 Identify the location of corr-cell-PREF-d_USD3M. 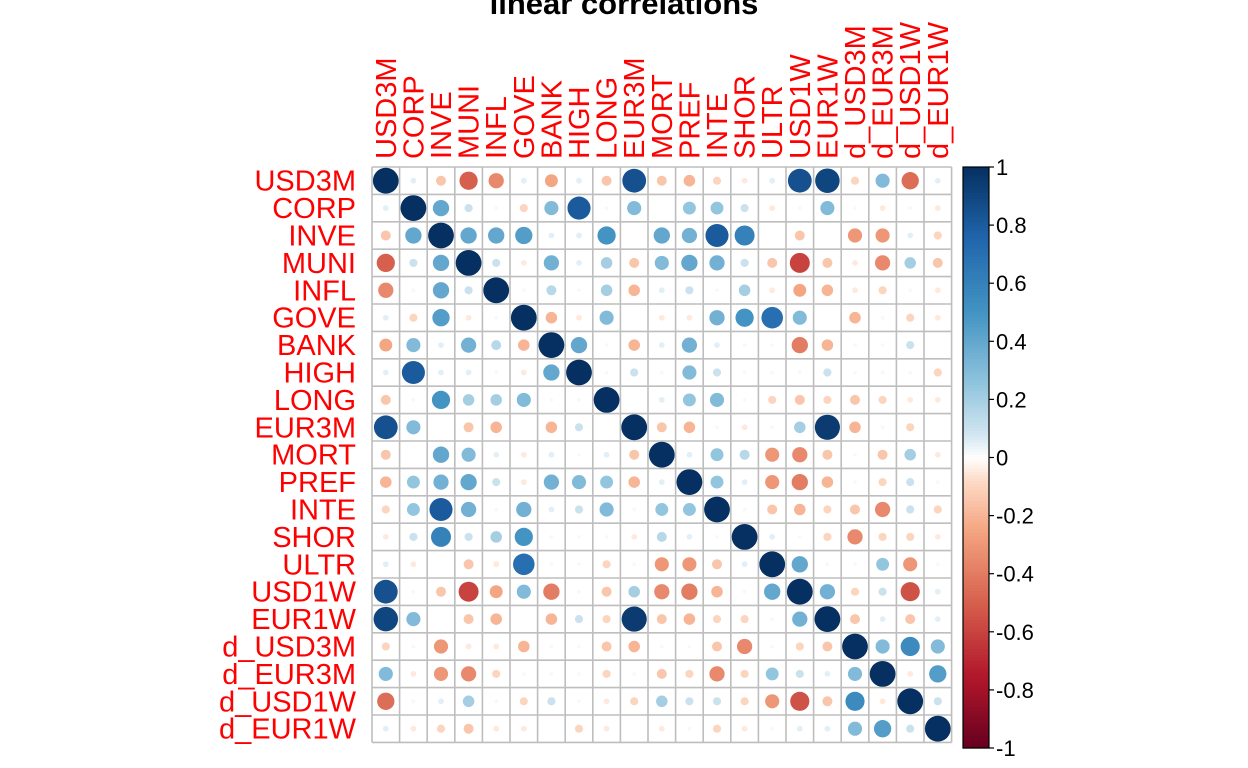
(855, 482).